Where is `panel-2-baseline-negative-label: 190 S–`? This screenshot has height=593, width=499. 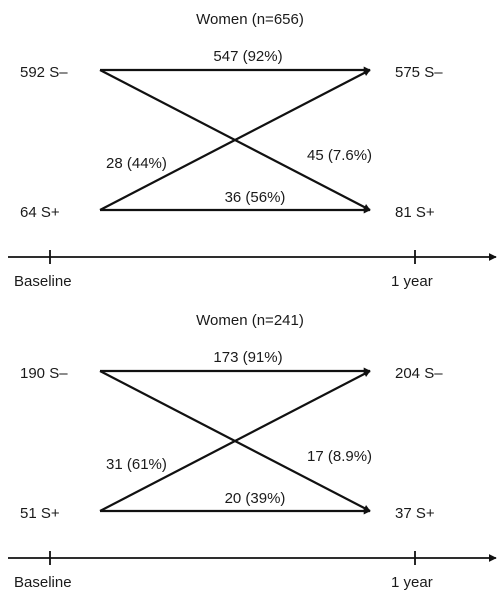
panel-2-baseline-negative-label: 190 S– is located at coordinates (44, 373).